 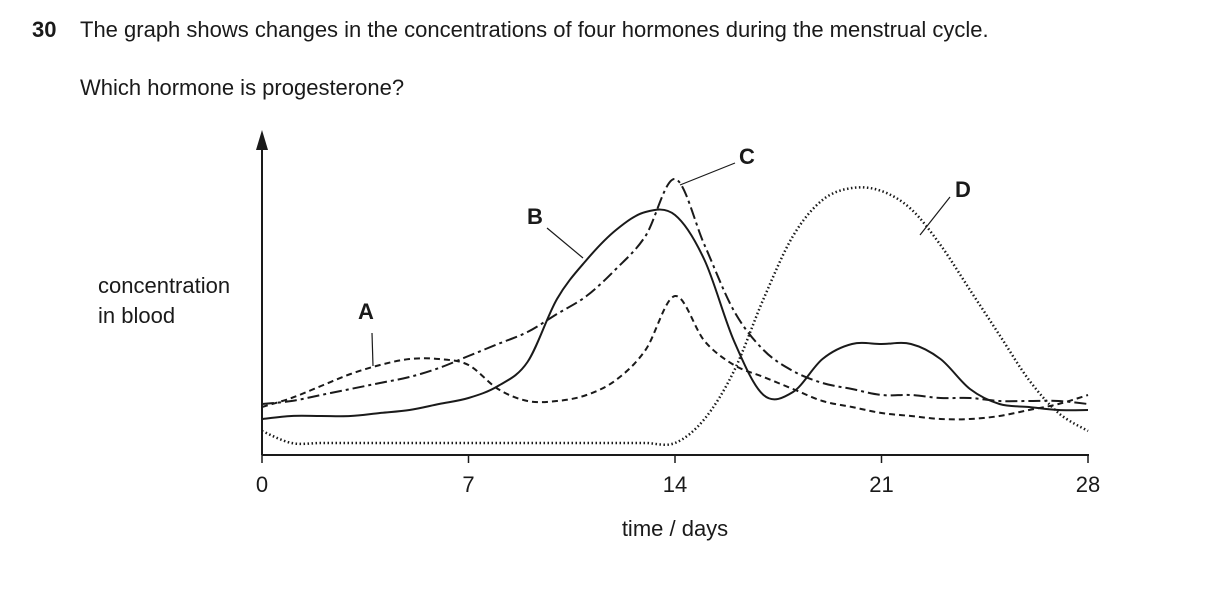 I want to click on series-label: D, so click(x=963, y=189).